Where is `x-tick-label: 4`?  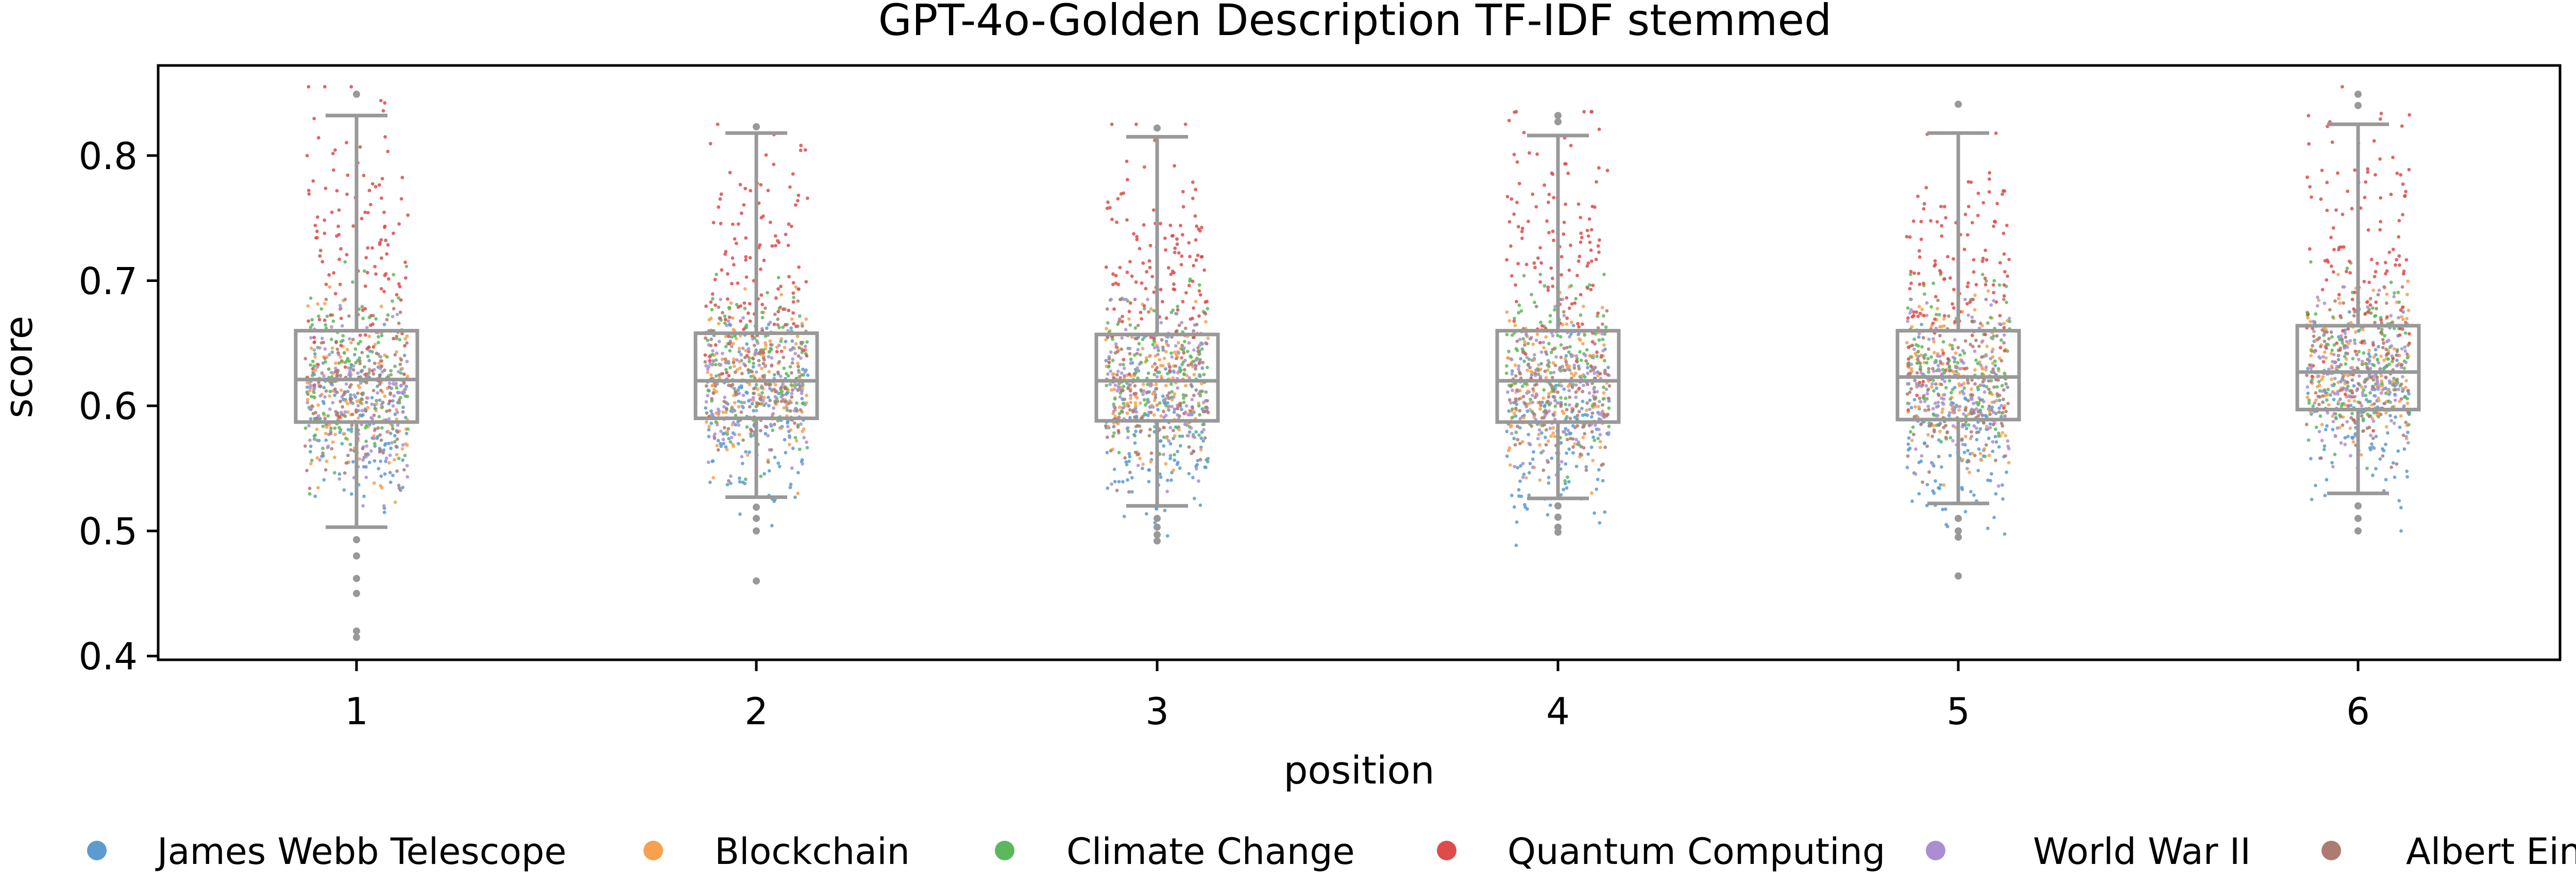
x-tick-label: 4 is located at coordinates (1558, 711).